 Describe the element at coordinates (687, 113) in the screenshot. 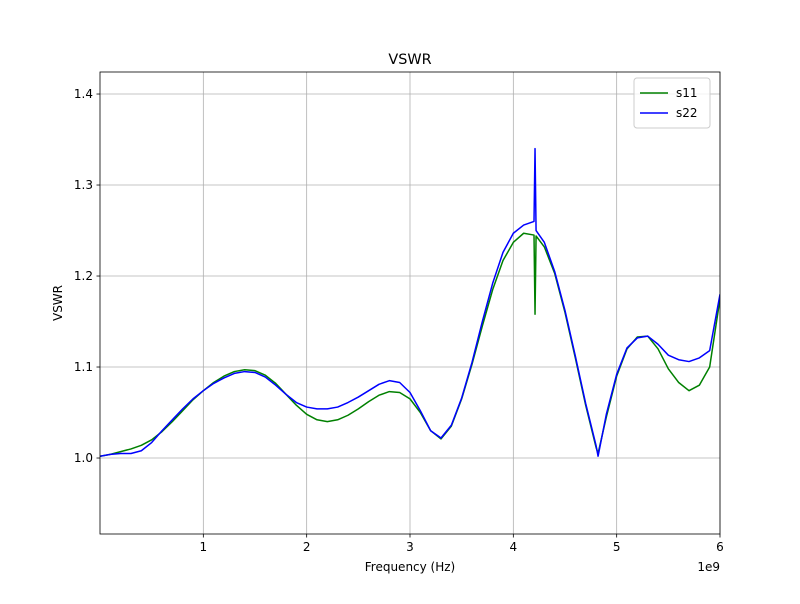

I see `legend-label: s22` at that location.